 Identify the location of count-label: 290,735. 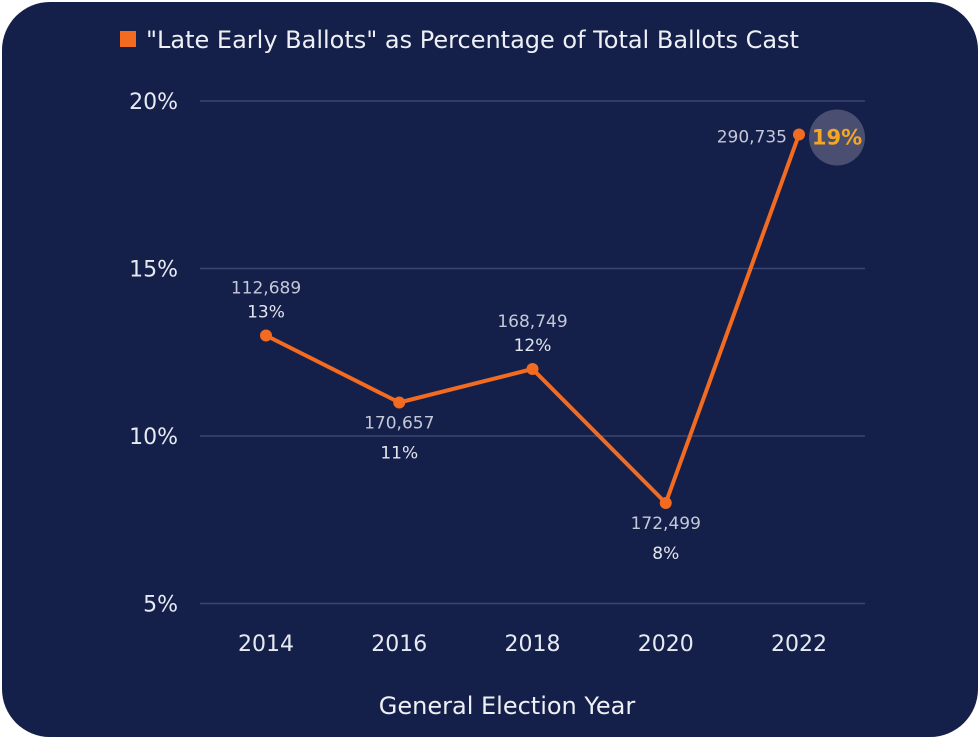
(752, 138).